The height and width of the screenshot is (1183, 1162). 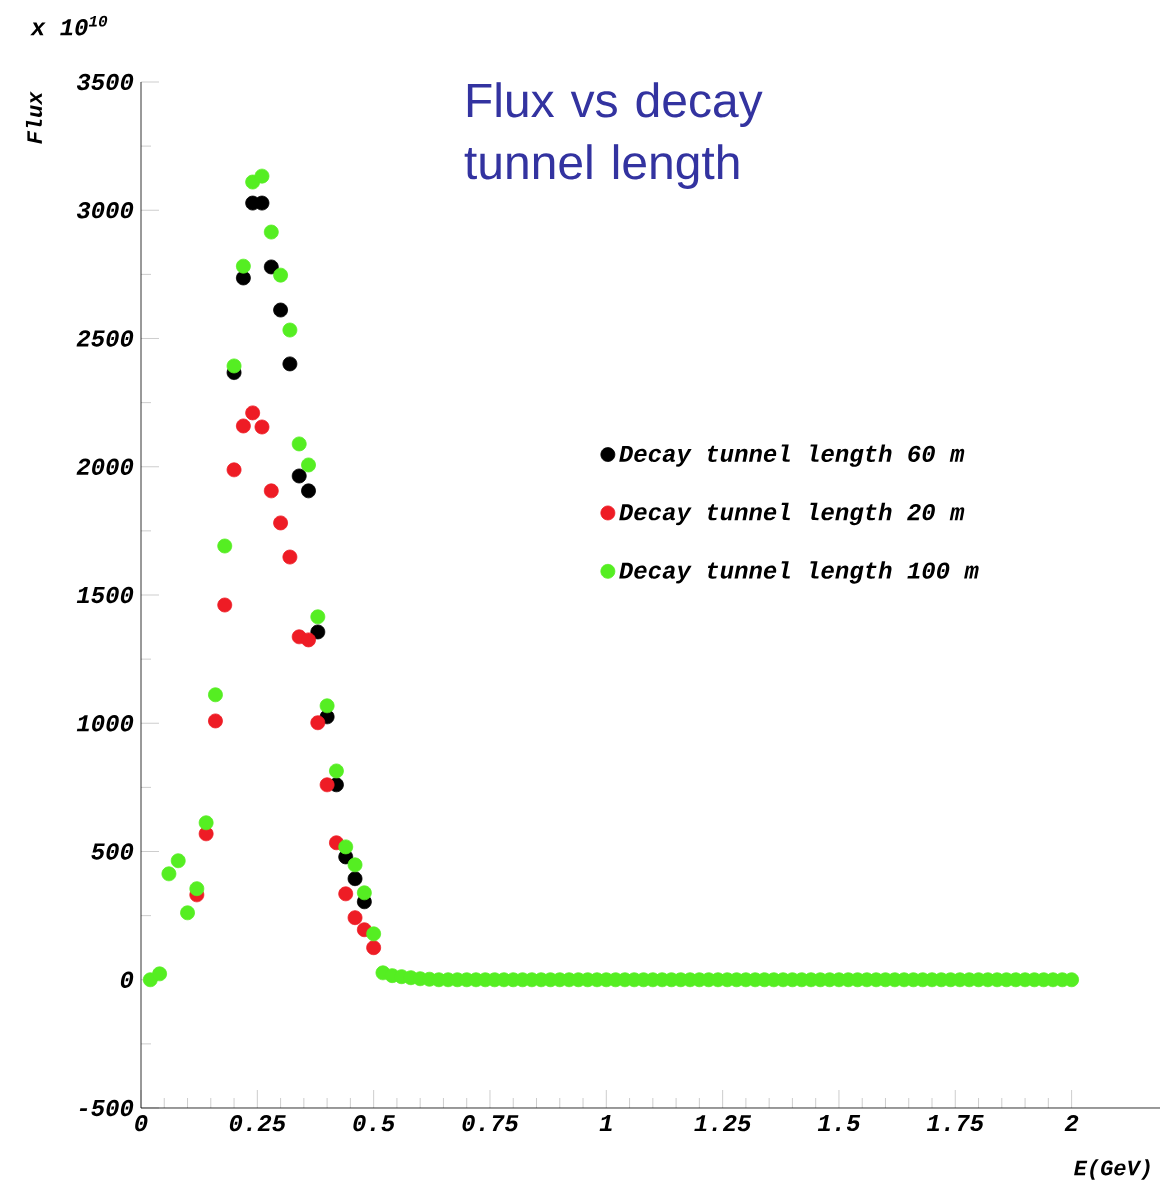 What do you see at coordinates (490, 1123) in the screenshot?
I see `x-tick-label: 0.75` at bounding box center [490, 1123].